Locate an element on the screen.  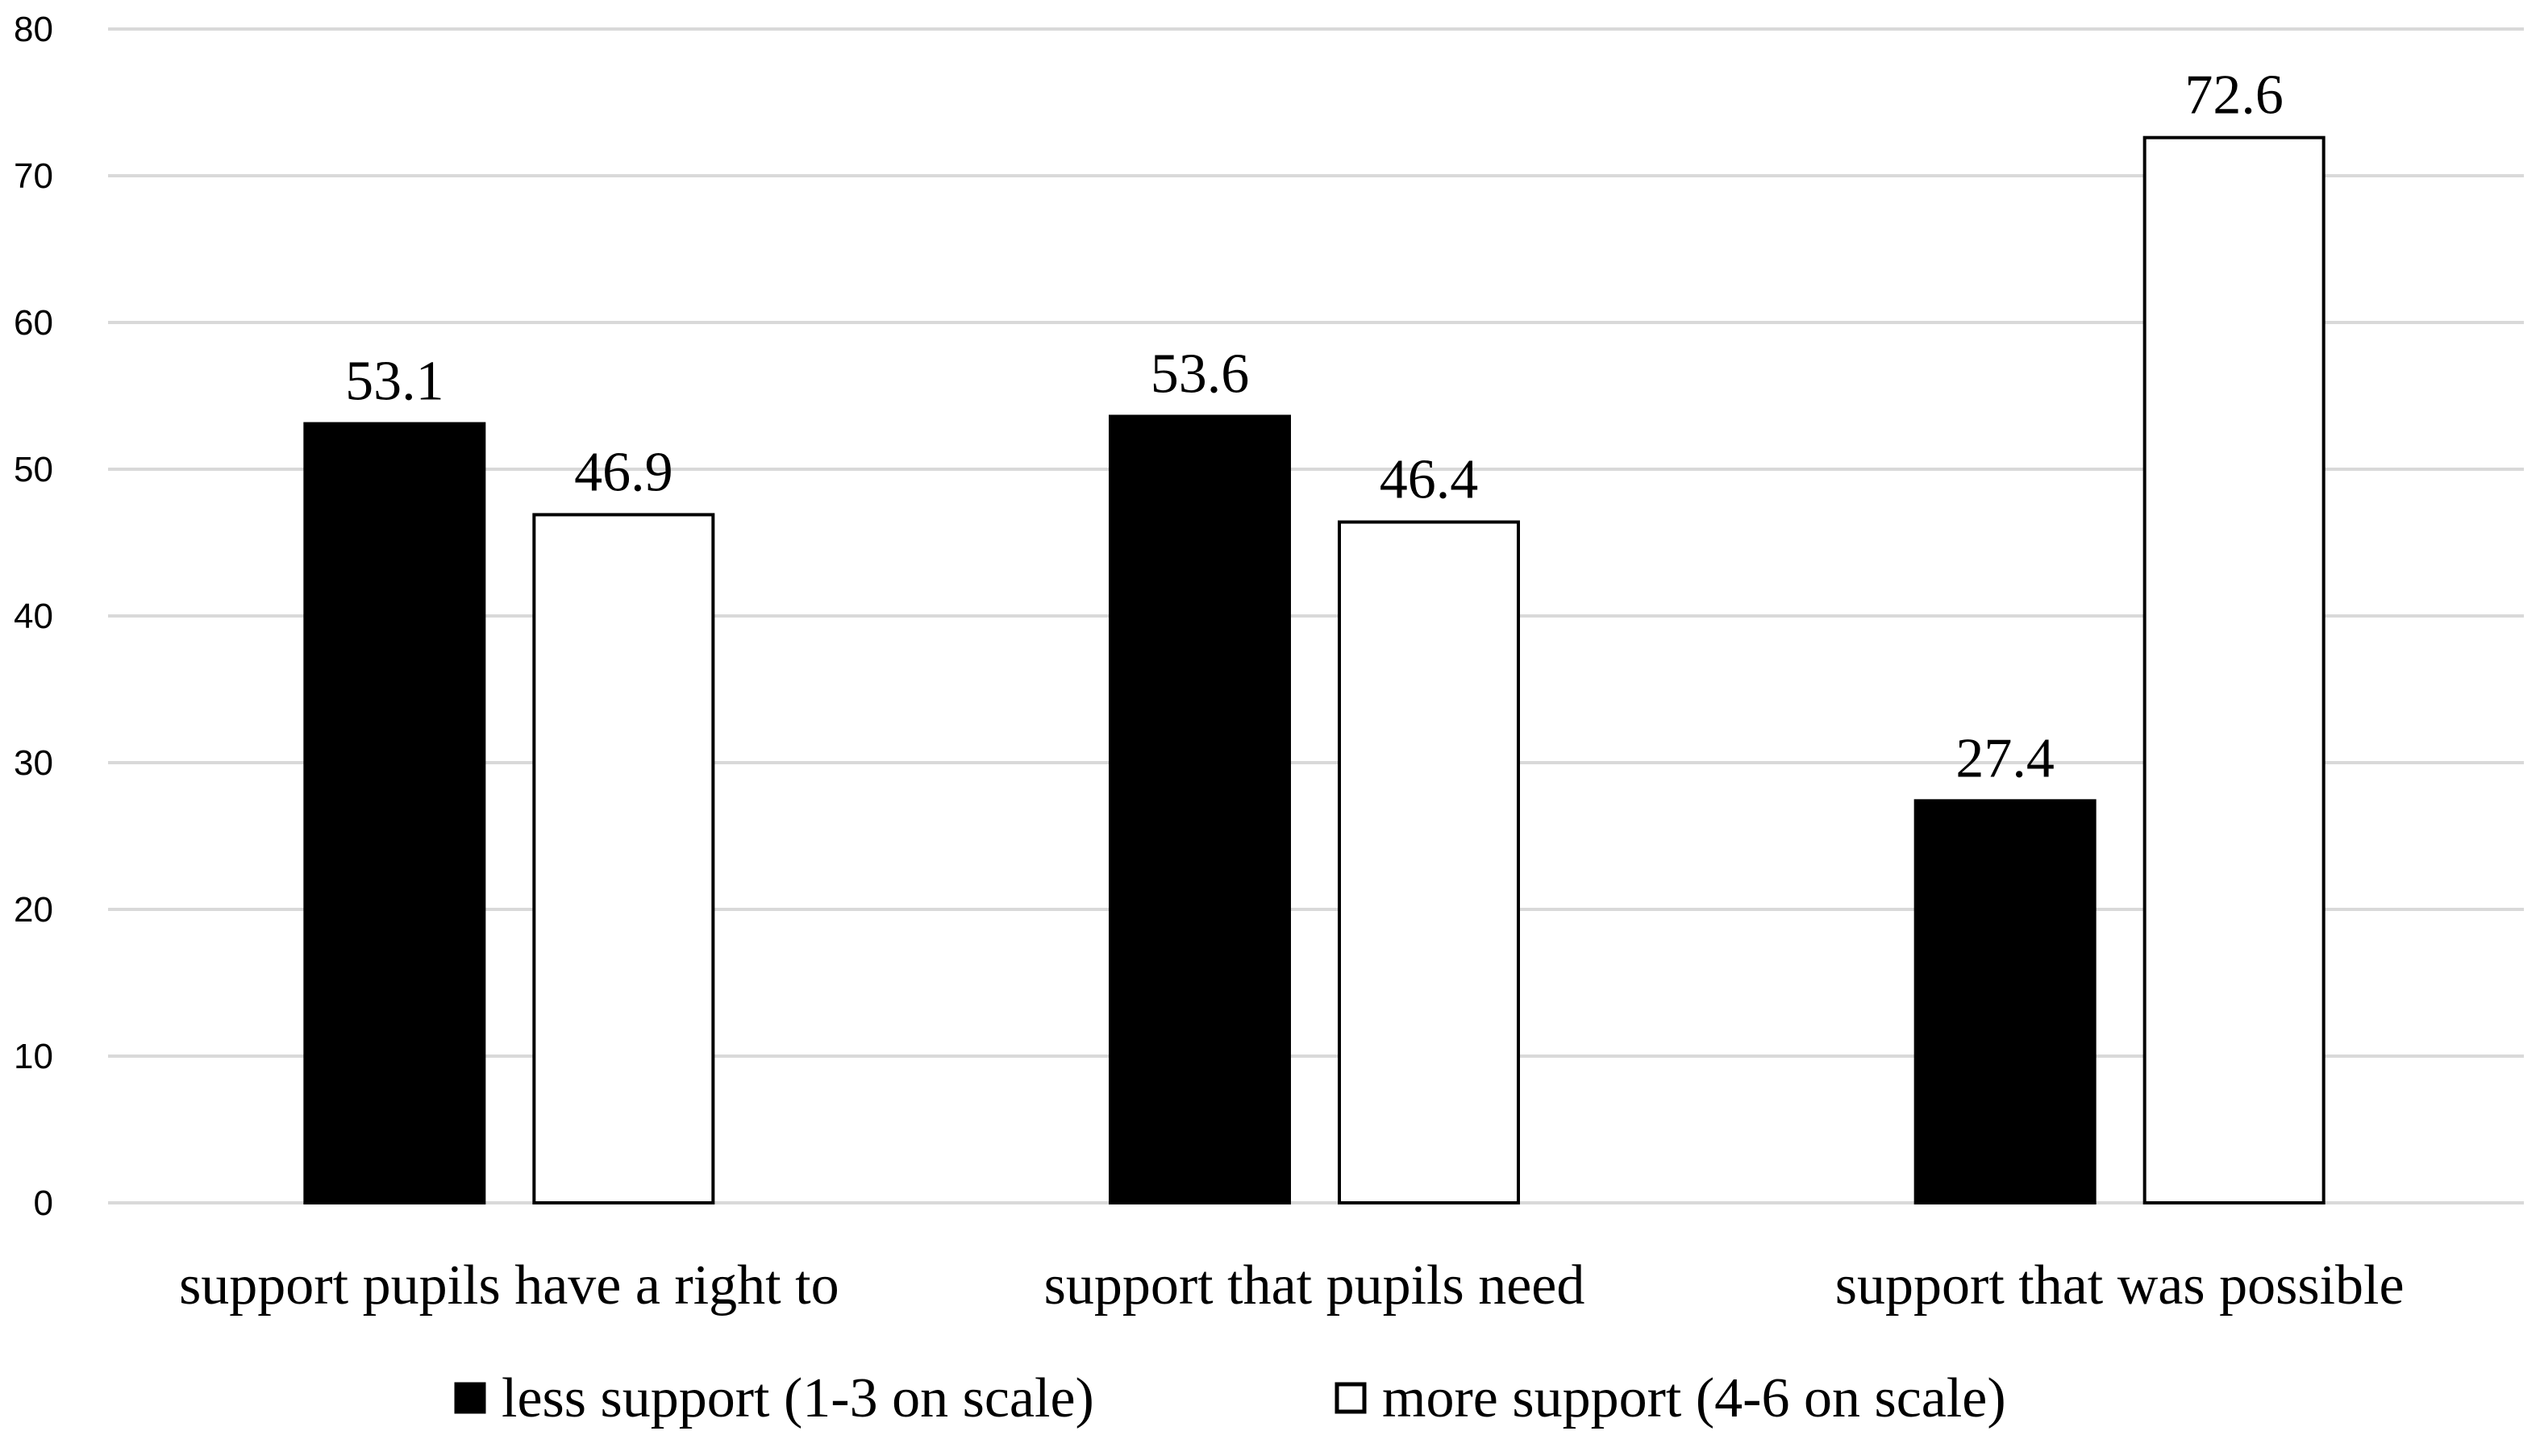
category-label: support that was possible is located at coordinates (2120, 1285).